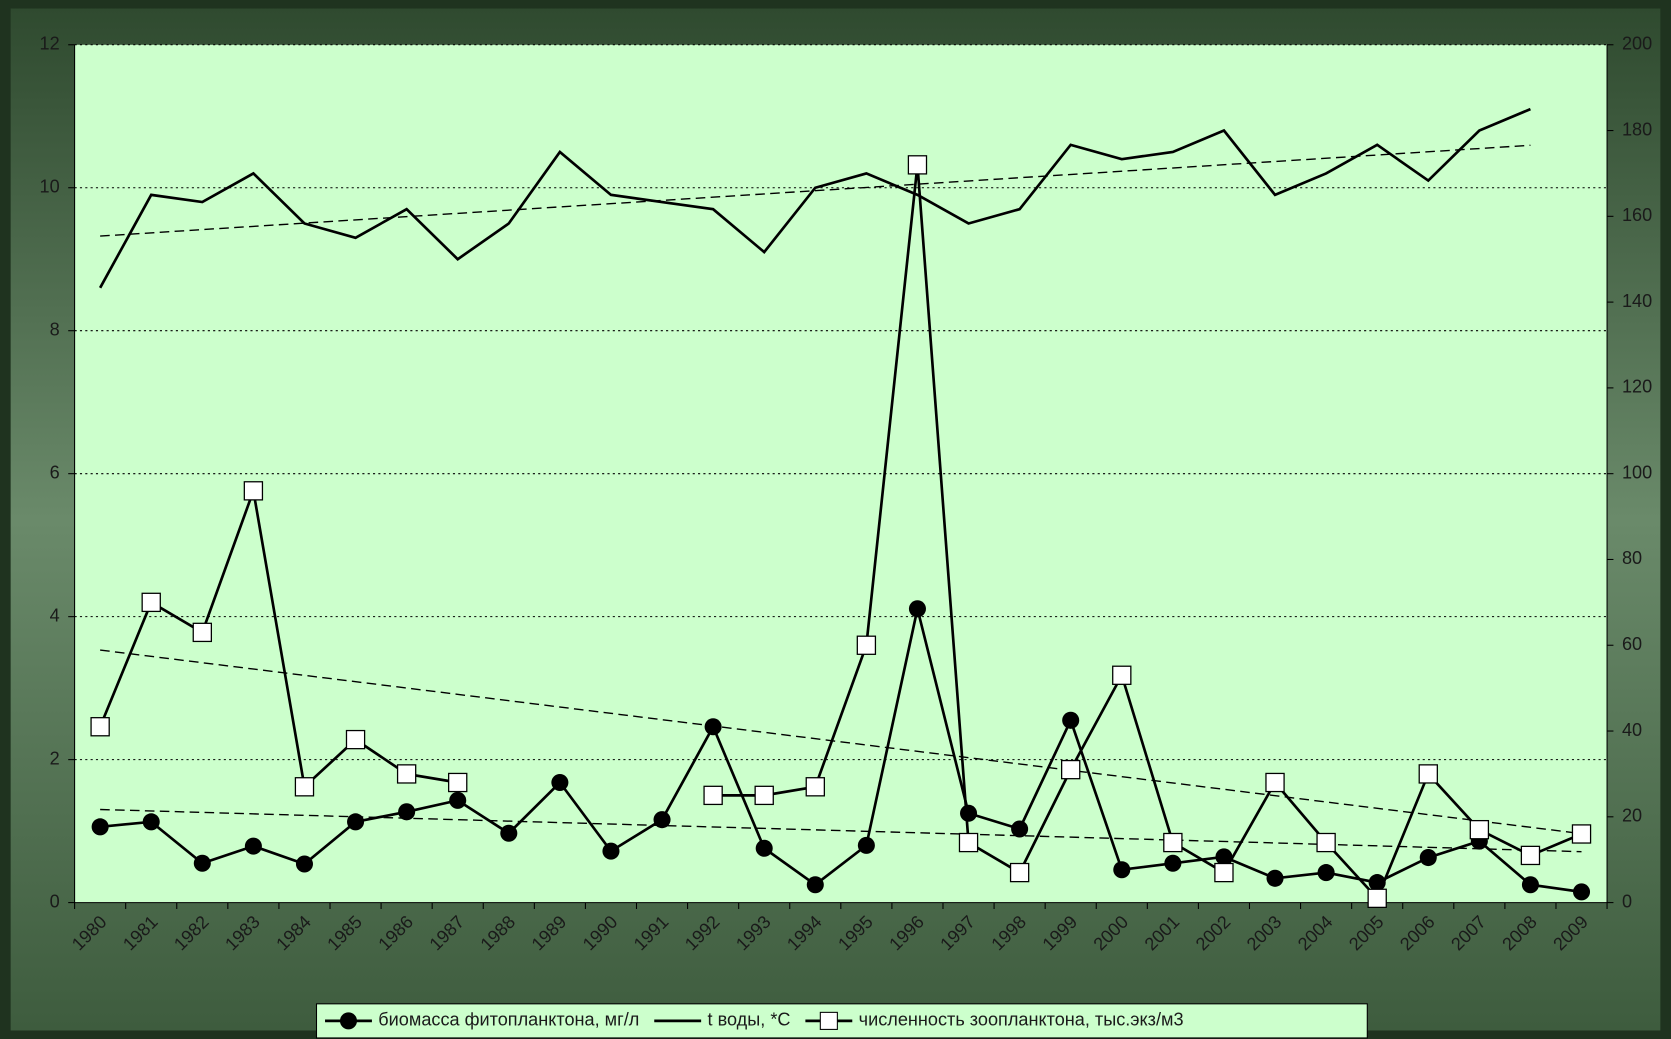  Describe the element at coordinates (55, 472) in the screenshot. I see `y-tick-label: 6` at that location.